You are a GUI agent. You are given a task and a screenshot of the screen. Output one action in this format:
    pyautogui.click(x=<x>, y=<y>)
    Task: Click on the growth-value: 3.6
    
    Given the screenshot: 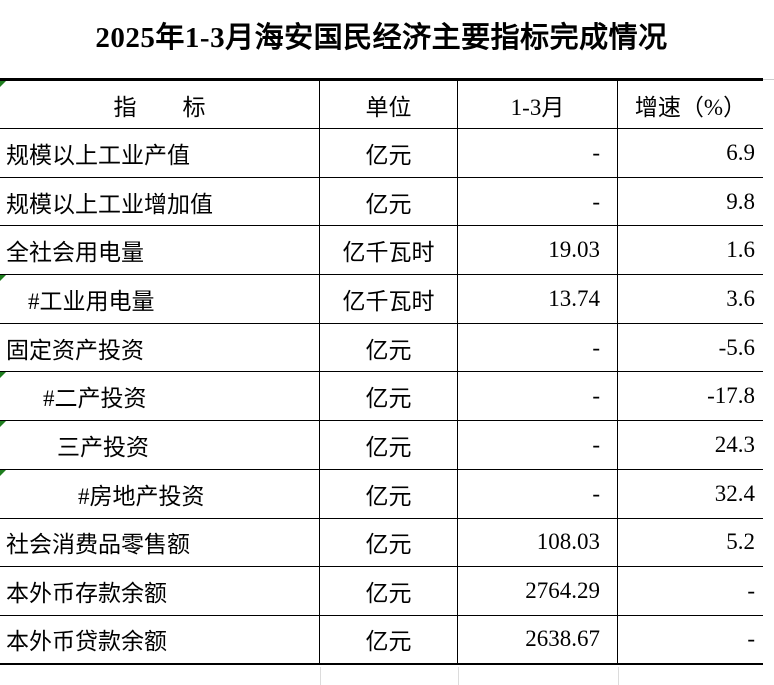 What is the action you would take?
    pyautogui.click(x=740, y=298)
    